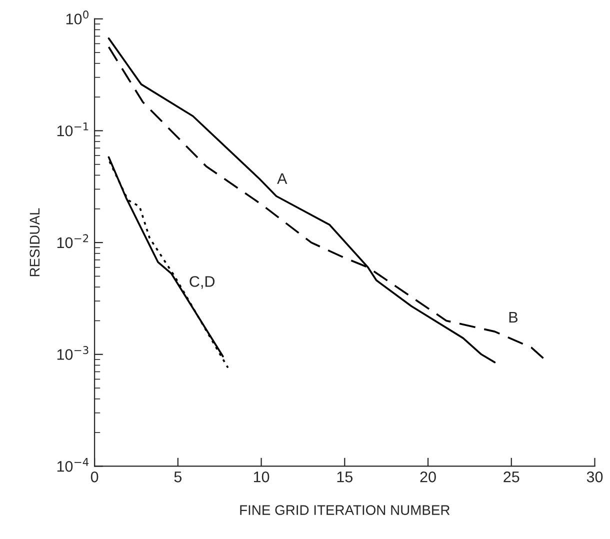 The width and height of the screenshot is (610, 539). Describe the element at coordinates (73, 465) in the screenshot. I see `y-tick-label: 10$^{−4}$` at that location.